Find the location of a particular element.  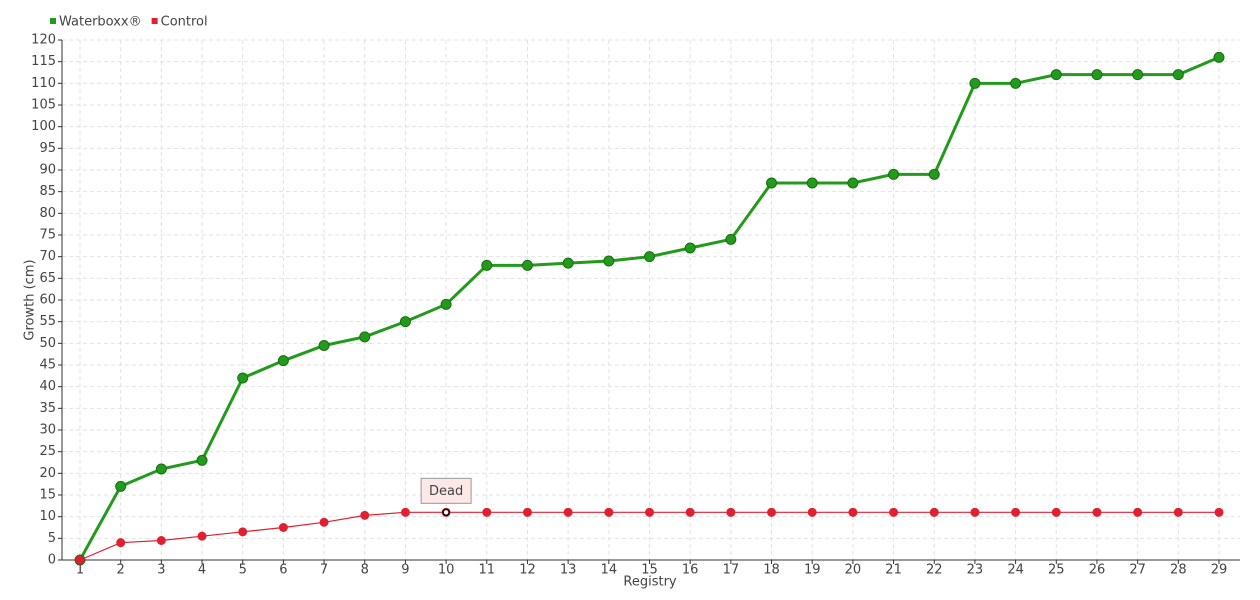

y-tick-label: 100 is located at coordinates (43, 126).